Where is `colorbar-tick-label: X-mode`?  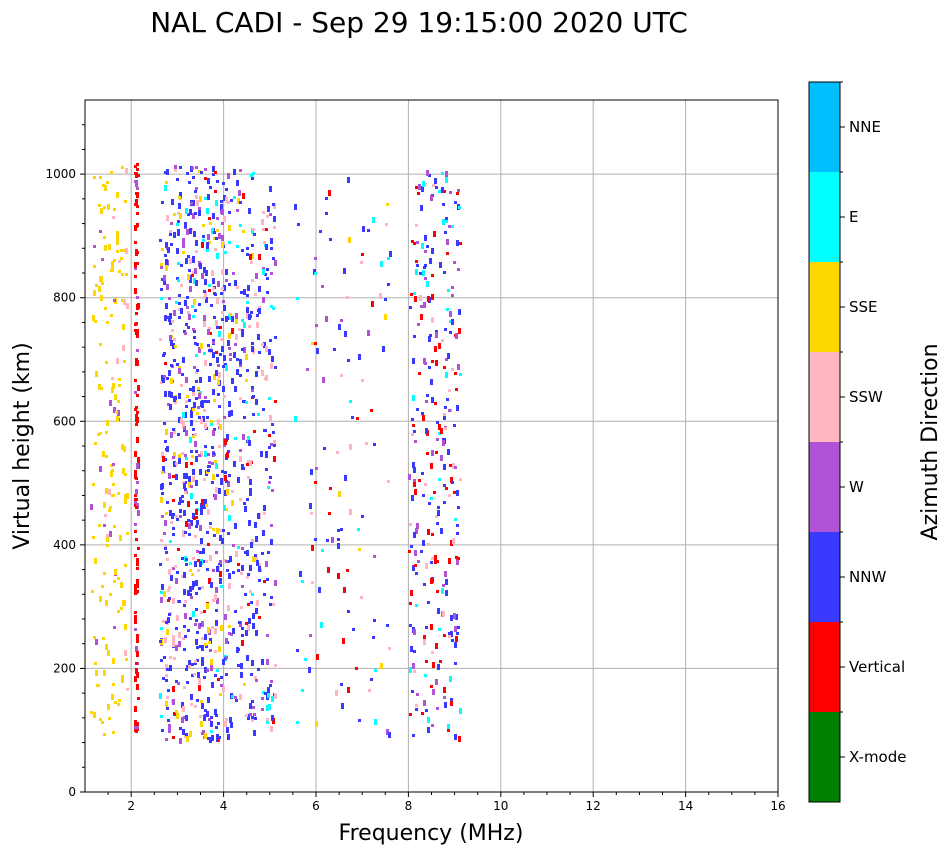 colorbar-tick-label: X-mode is located at coordinates (877, 757).